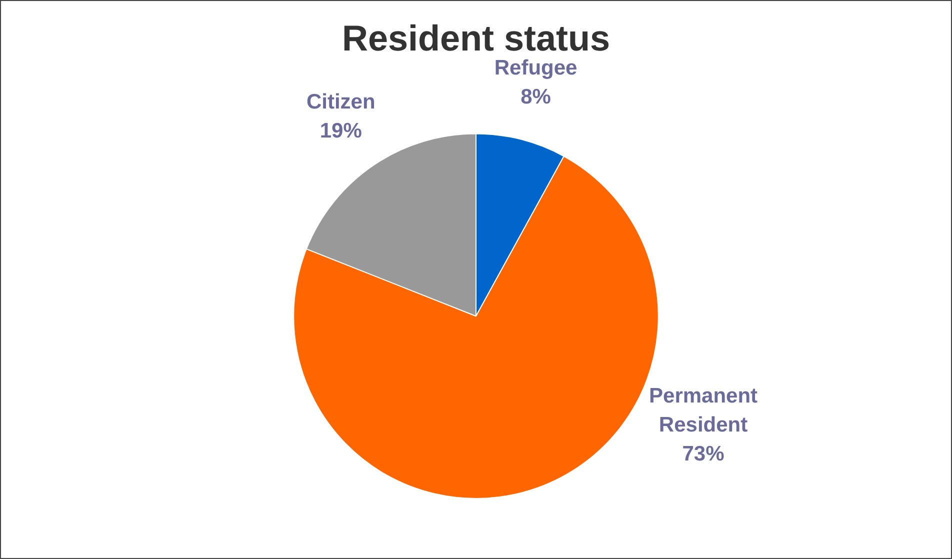 The width and height of the screenshot is (952, 559). What do you see at coordinates (476, 38) in the screenshot?
I see `chart-title: Resident status` at bounding box center [476, 38].